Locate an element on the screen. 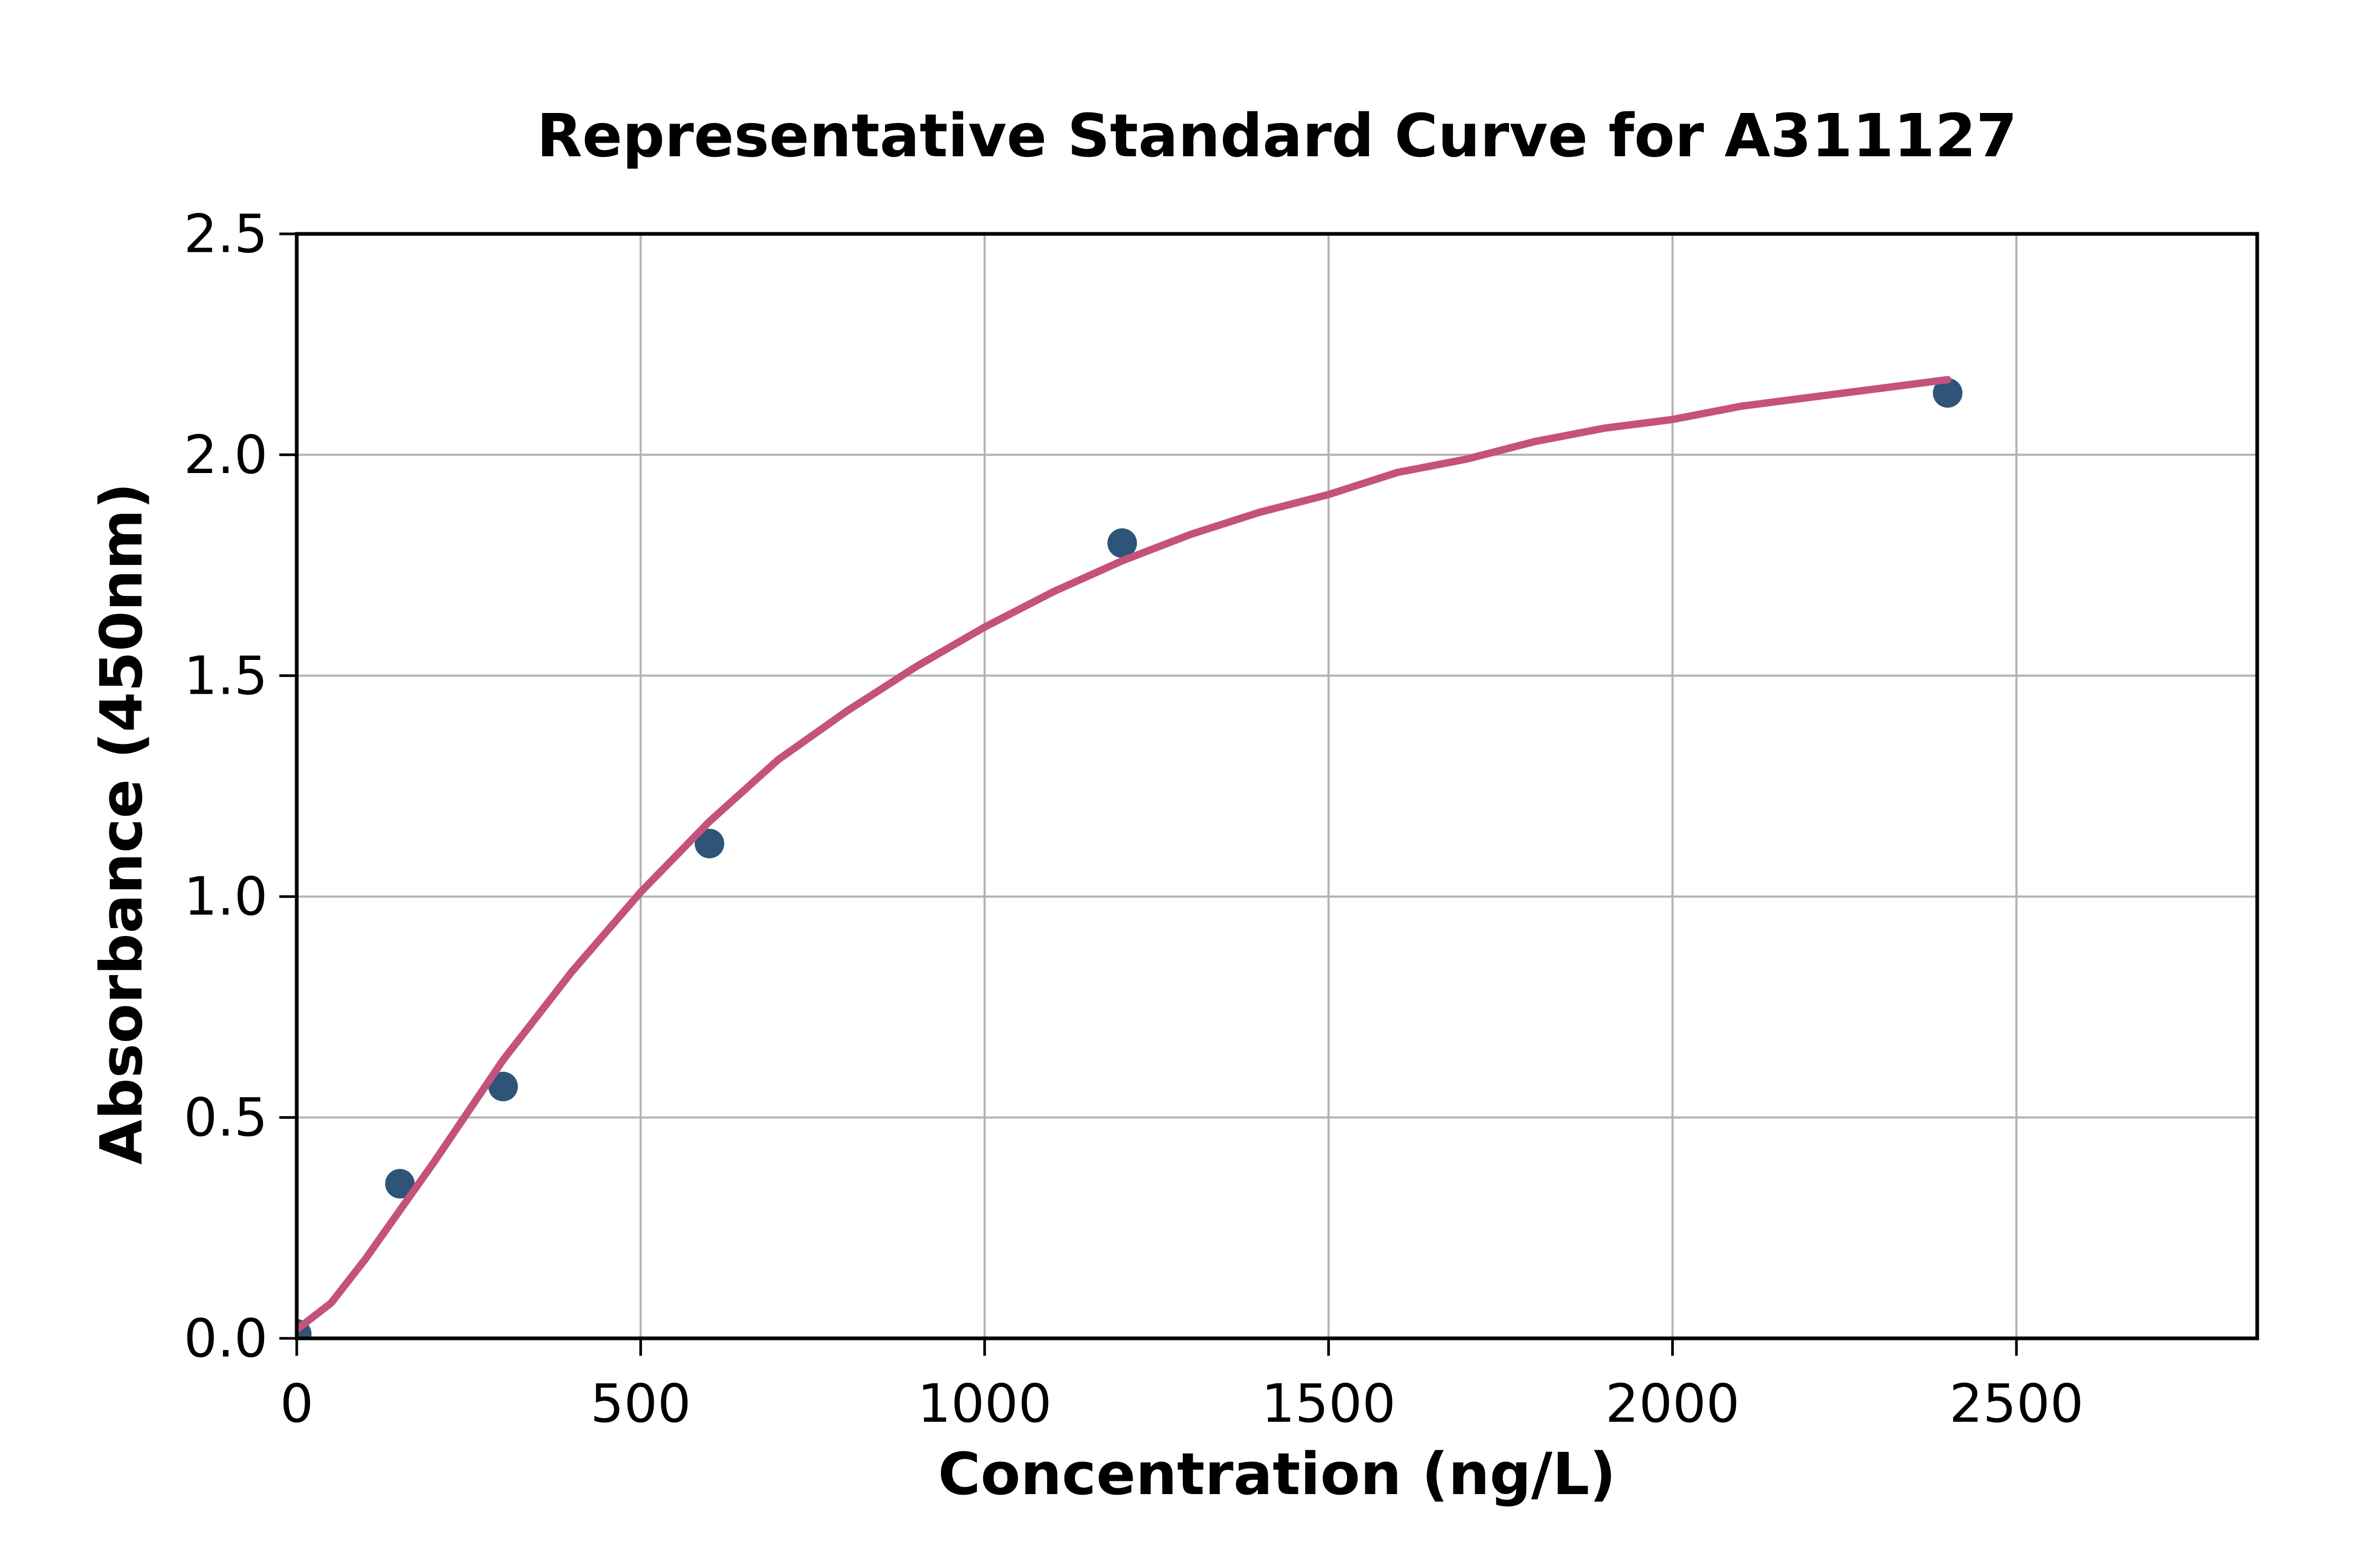 Image resolution: width=2376 pixels, height=1568 pixels. x-tick-label: 0 is located at coordinates (297, 1404).